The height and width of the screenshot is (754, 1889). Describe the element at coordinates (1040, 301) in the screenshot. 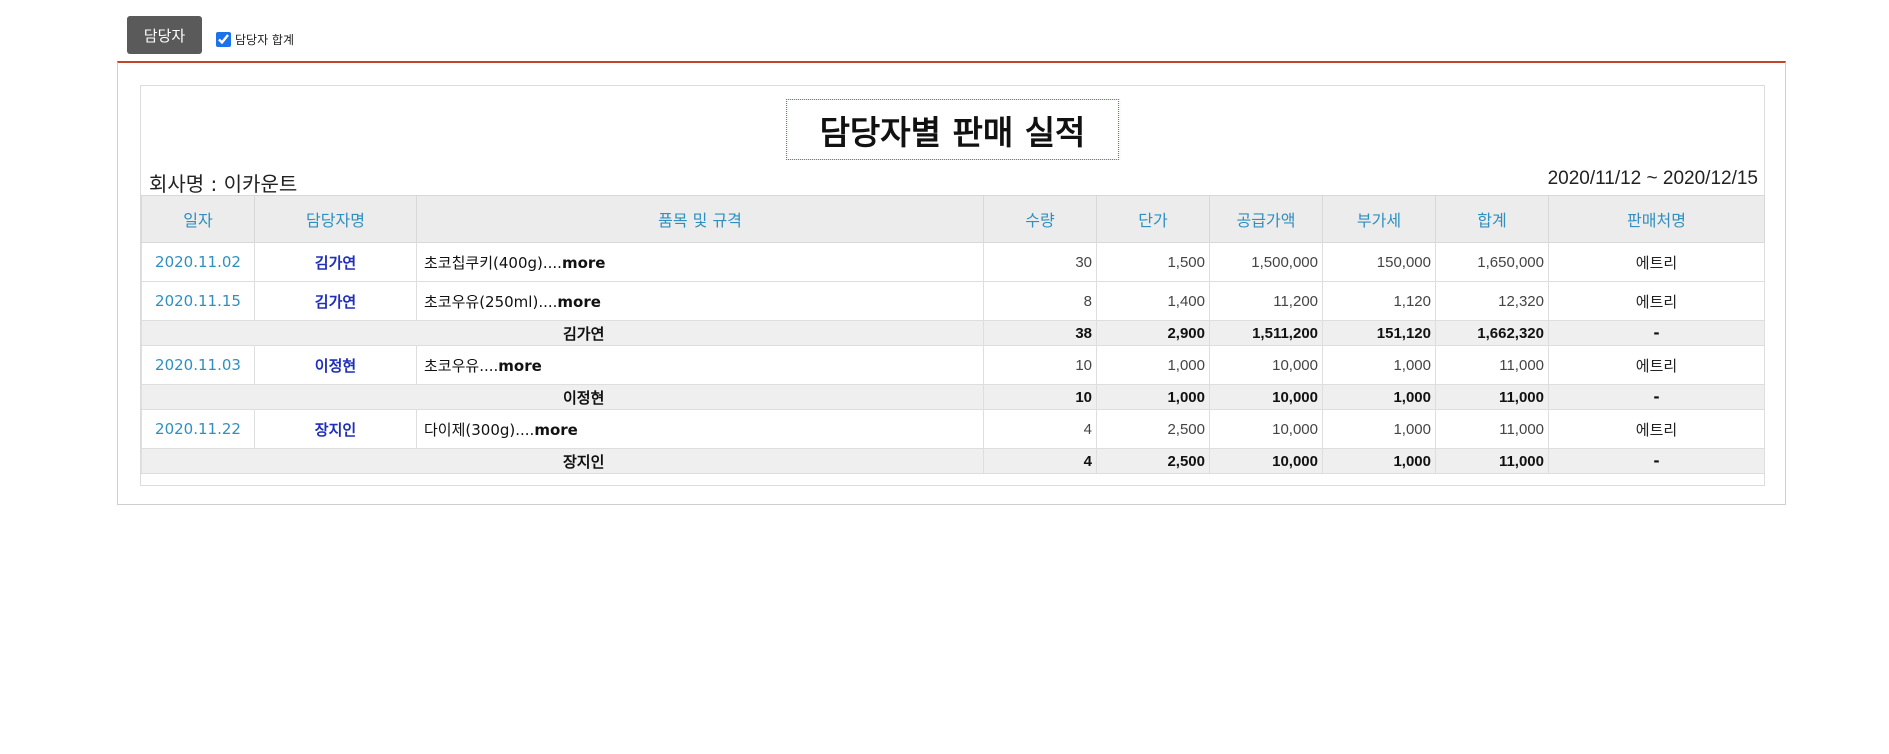

I see `row-qty: 8` at that location.